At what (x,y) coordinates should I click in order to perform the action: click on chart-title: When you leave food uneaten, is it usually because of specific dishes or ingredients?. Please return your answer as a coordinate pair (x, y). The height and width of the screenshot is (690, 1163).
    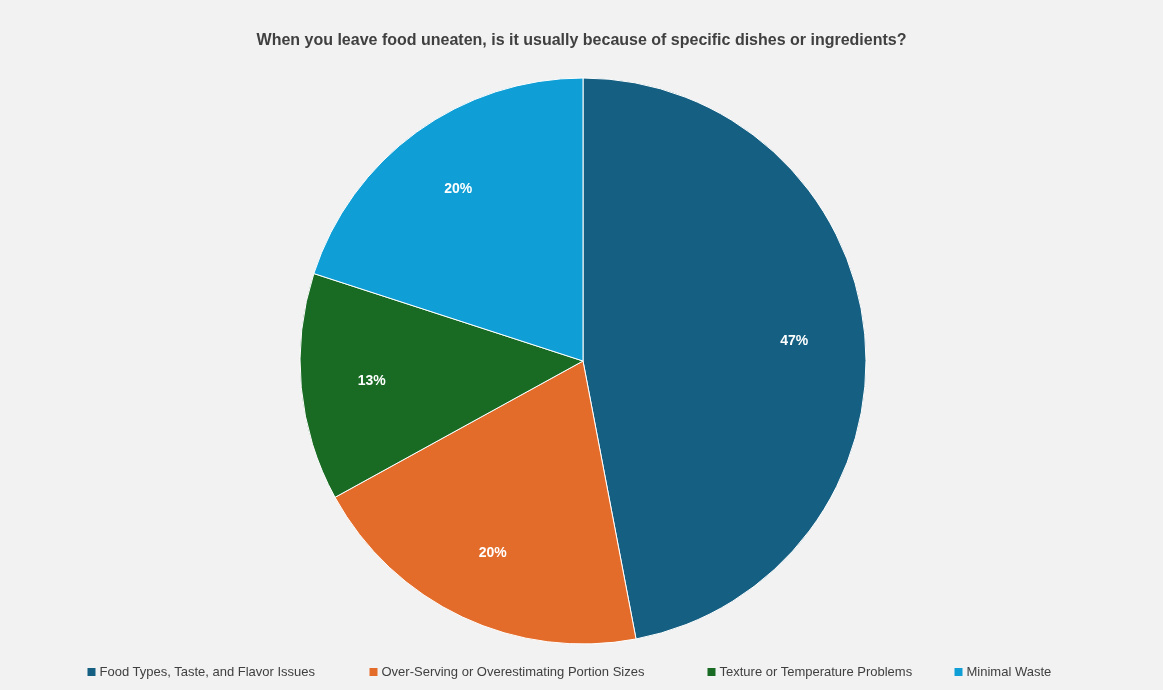
    Looking at the image, I should click on (581, 39).